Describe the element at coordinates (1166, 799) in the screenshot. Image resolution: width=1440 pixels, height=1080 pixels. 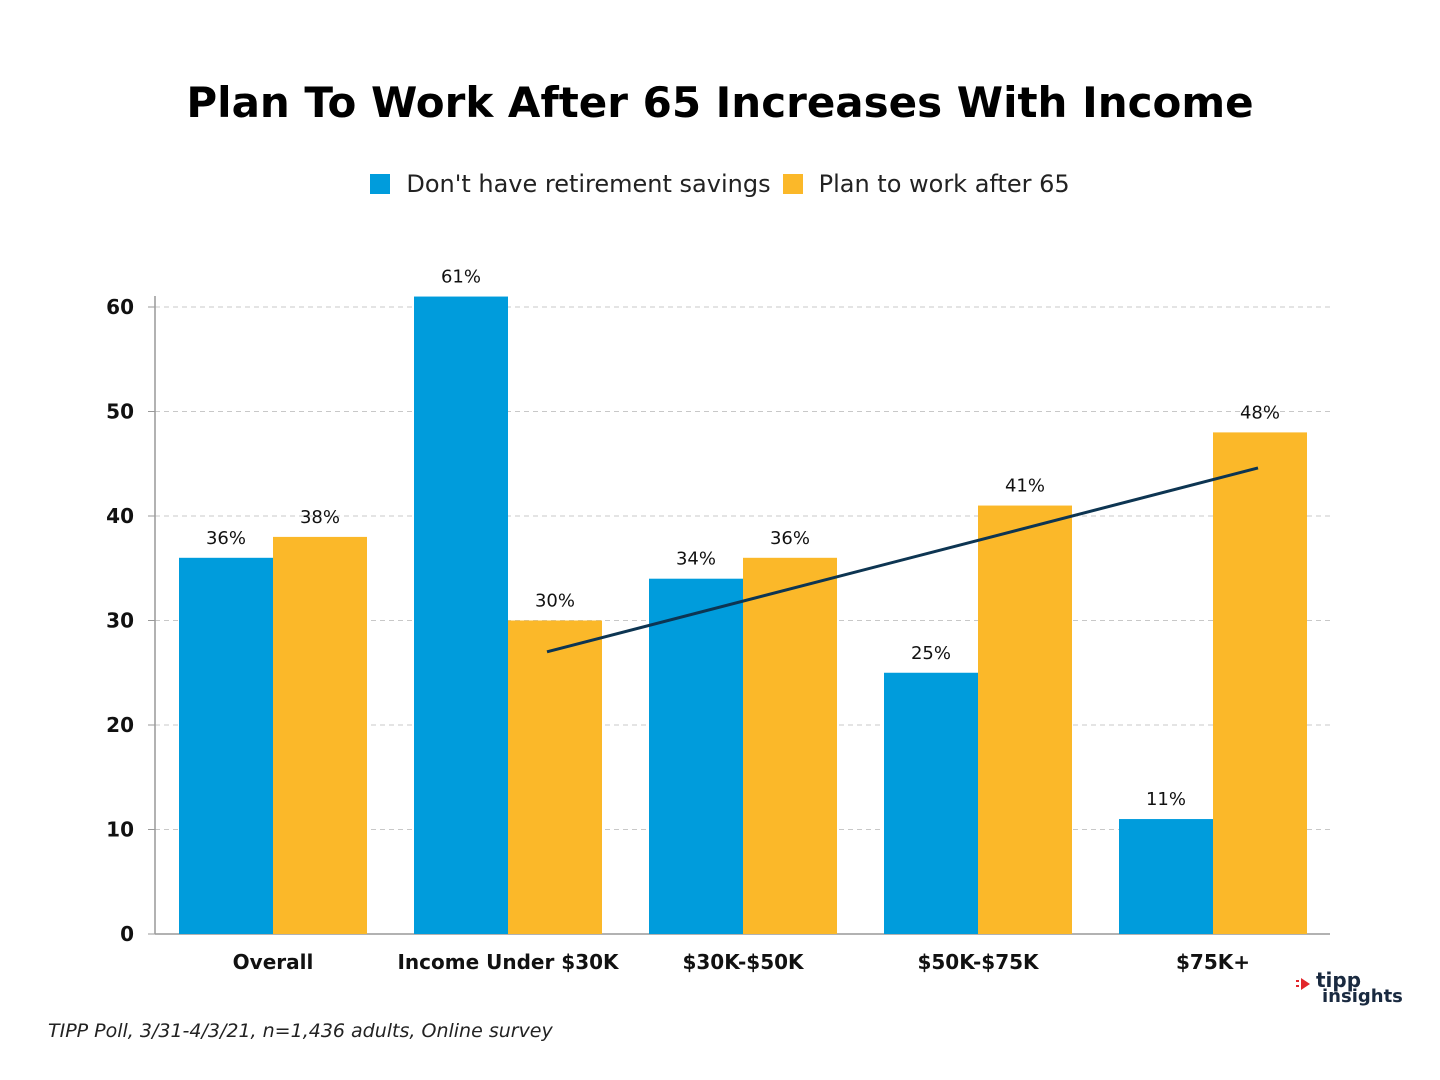
I see `data-label: 11%` at that location.